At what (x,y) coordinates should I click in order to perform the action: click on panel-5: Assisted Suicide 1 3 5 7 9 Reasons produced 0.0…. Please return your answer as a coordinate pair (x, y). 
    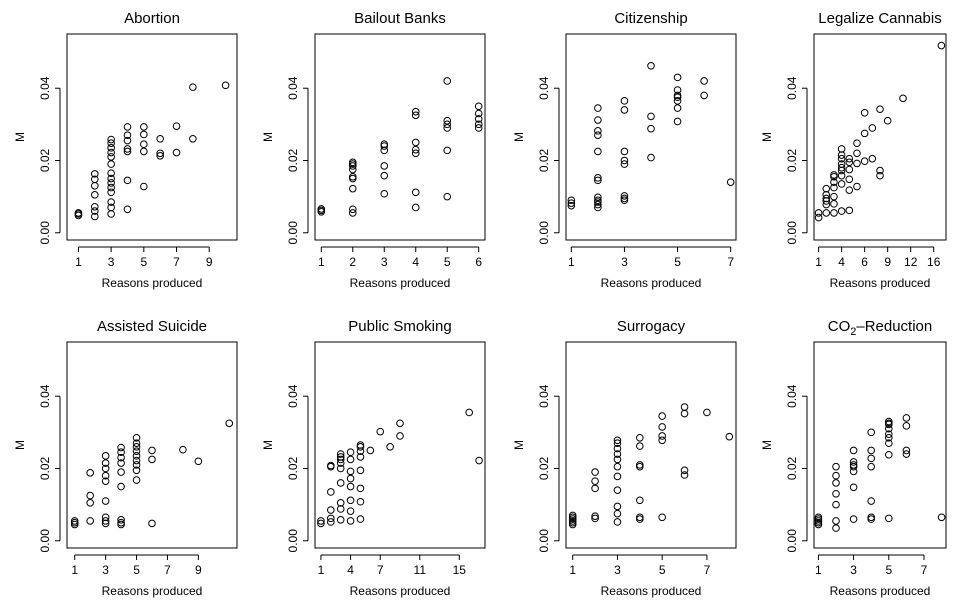
    Looking at the image, I should click on (125, 458).